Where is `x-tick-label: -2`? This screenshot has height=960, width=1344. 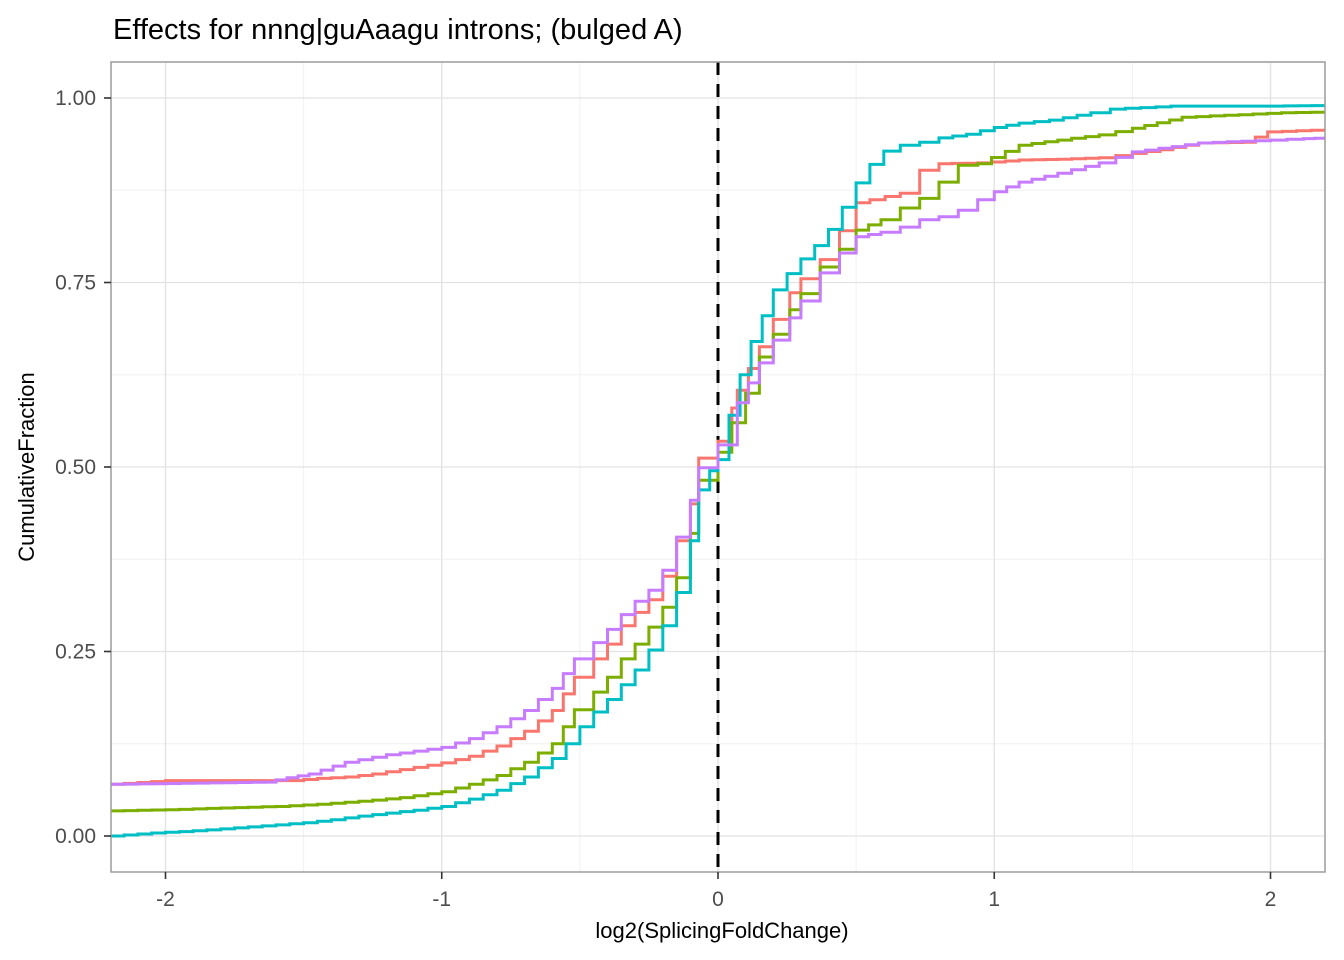 x-tick-label: -2 is located at coordinates (165, 899).